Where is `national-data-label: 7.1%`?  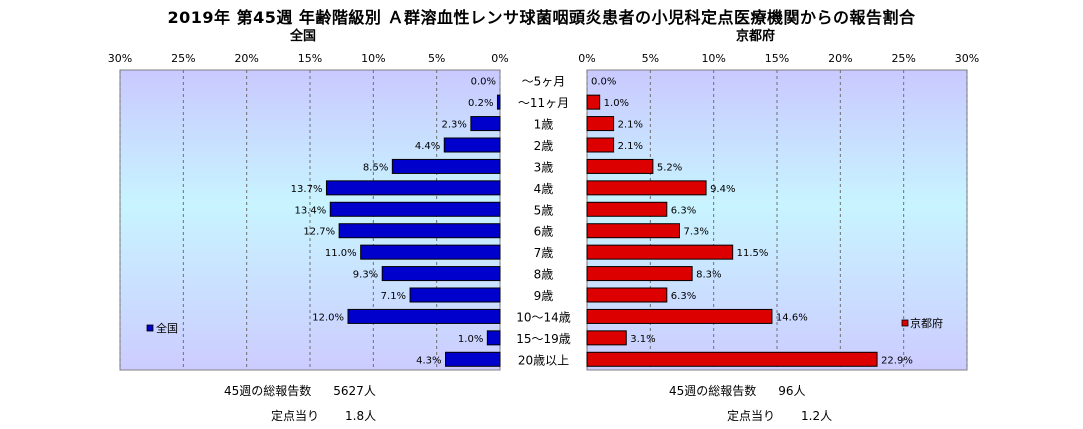
national-data-label: 7.1% is located at coordinates (393, 296).